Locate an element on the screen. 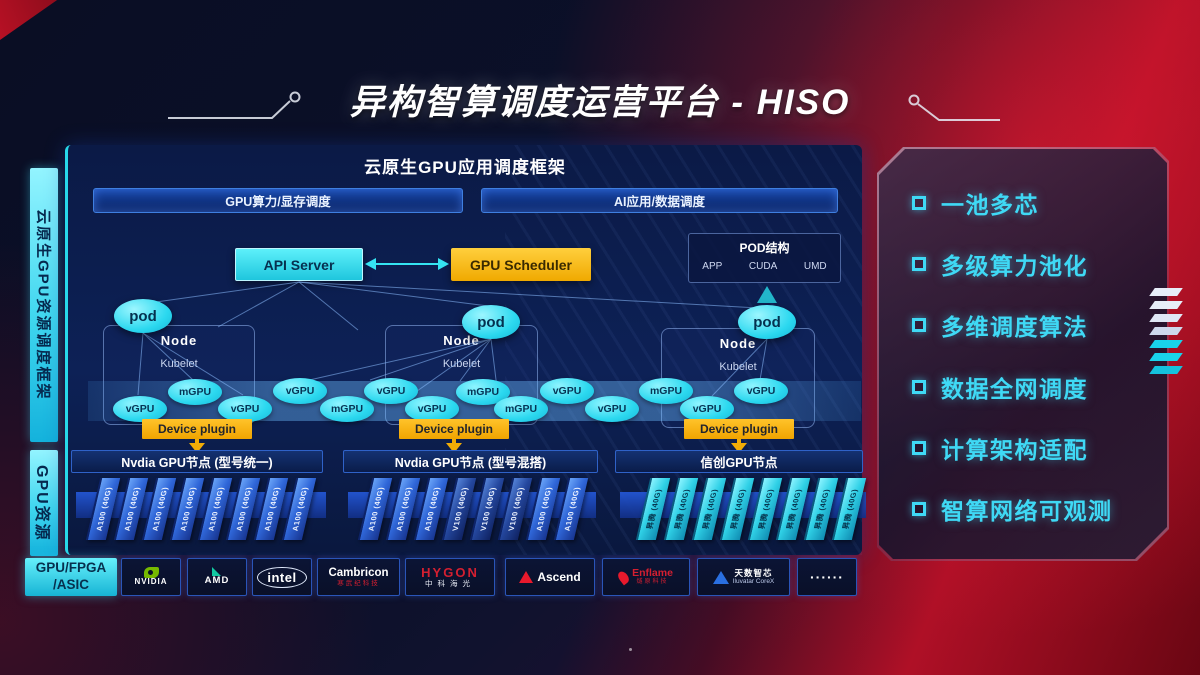 The height and width of the screenshot is (675, 1200). pod-structure-item-umd: UMD is located at coordinates (815, 266).